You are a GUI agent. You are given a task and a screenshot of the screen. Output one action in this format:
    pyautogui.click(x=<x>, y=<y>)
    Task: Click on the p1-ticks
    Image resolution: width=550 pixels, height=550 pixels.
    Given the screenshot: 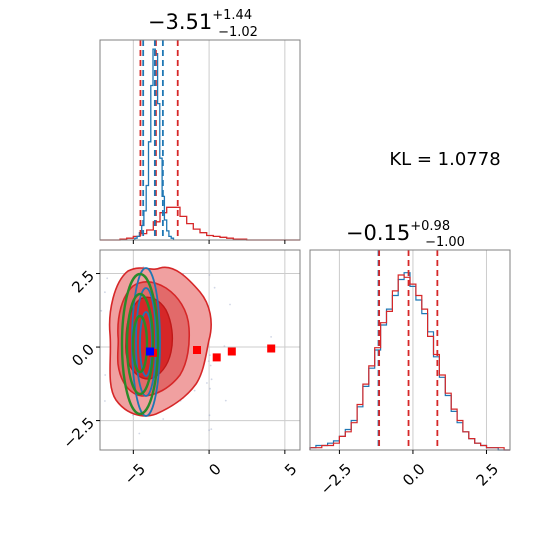 What is the action you would take?
    pyautogui.click(x=209, y=242)
    